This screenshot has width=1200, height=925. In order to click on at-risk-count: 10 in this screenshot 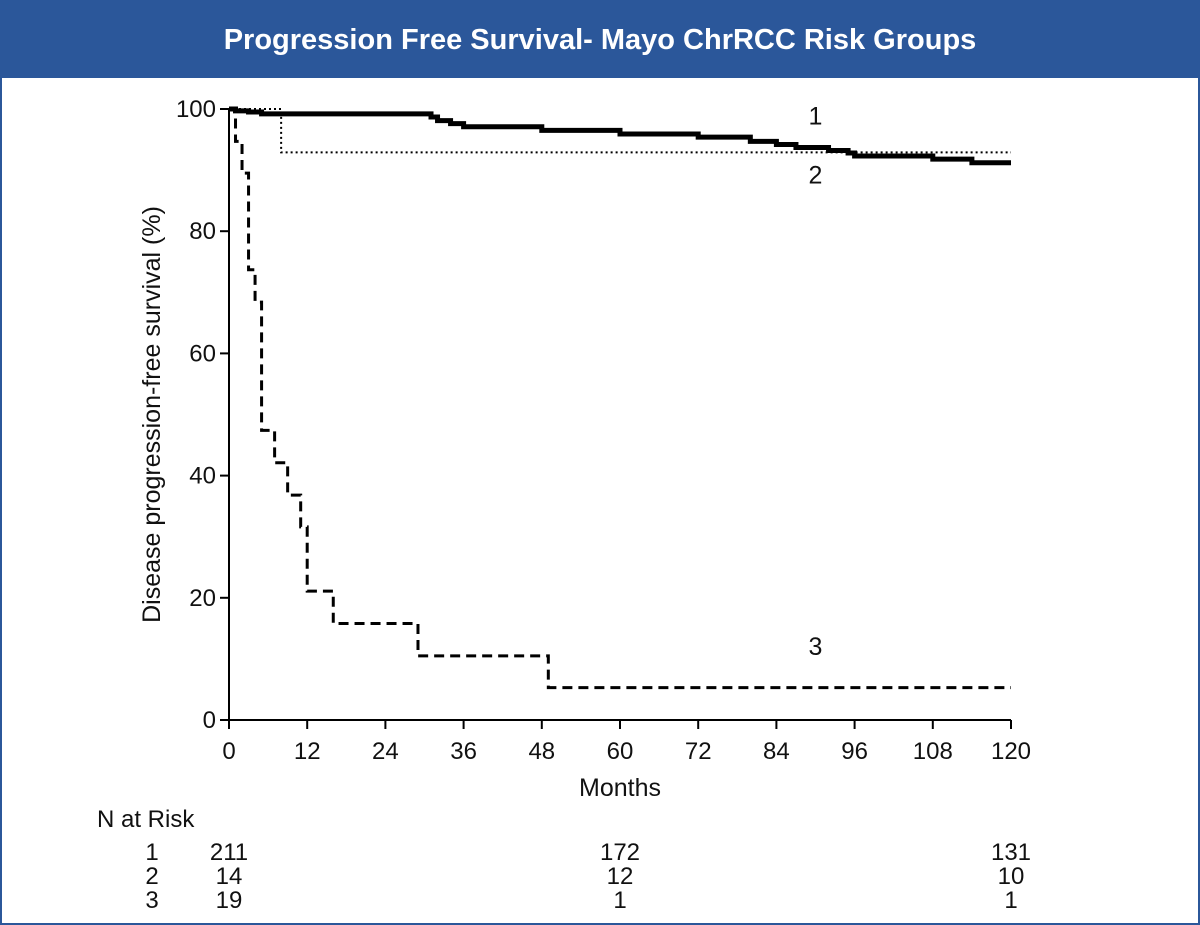, I will do `click(1011, 876)`.